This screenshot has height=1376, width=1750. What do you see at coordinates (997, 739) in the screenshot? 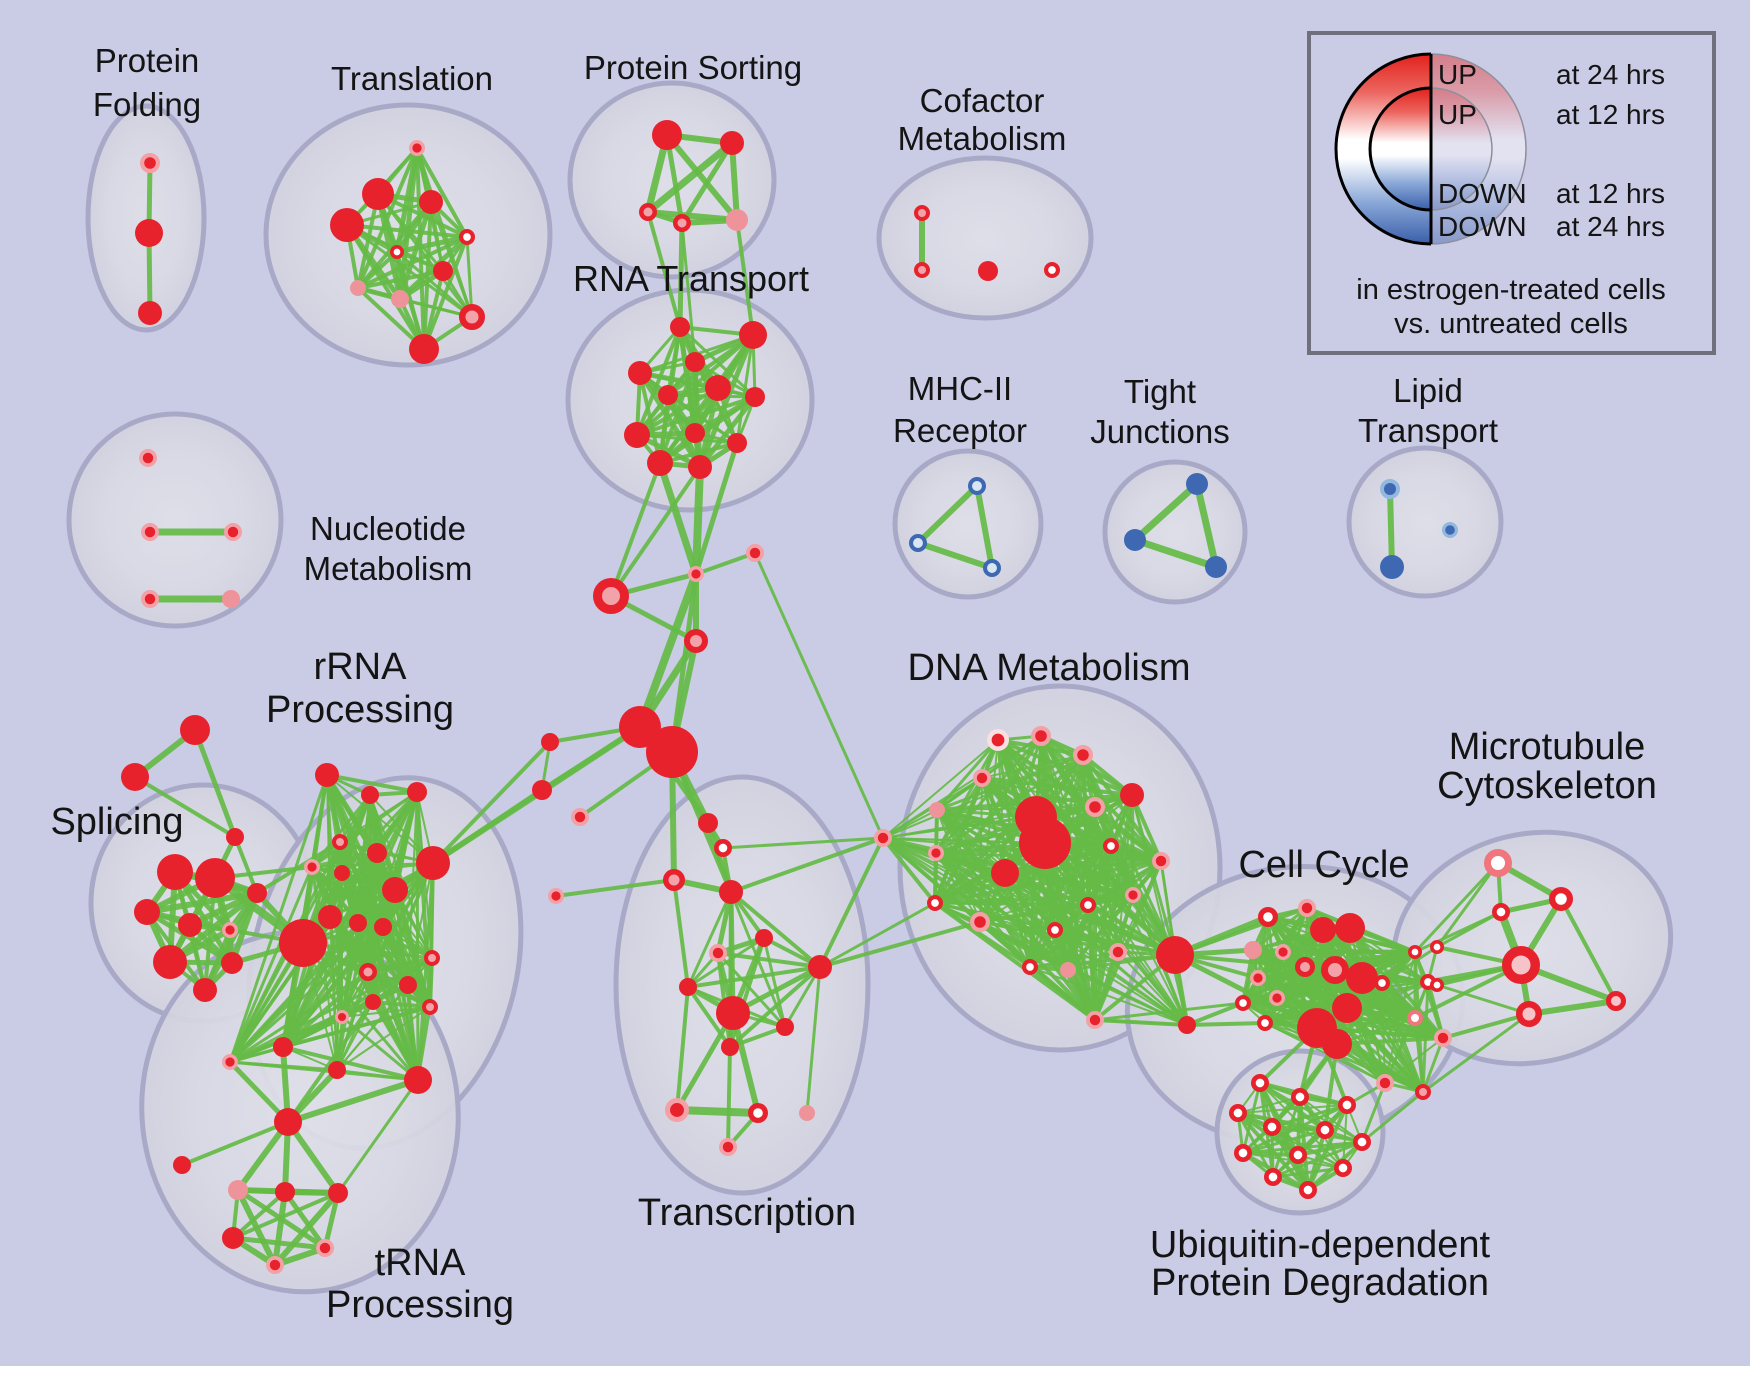
I see `node-d1` at bounding box center [997, 739].